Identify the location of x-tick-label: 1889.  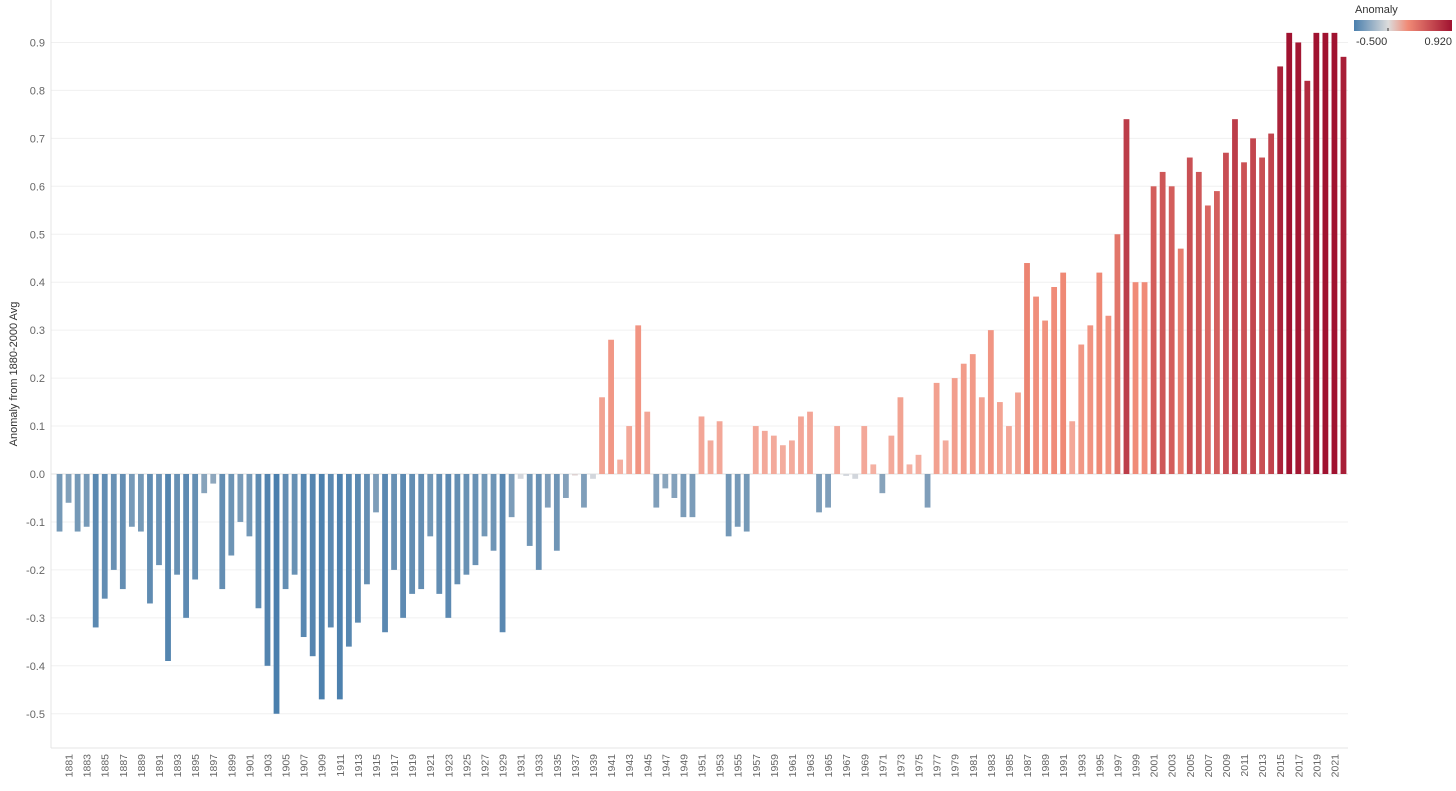
(142, 766).